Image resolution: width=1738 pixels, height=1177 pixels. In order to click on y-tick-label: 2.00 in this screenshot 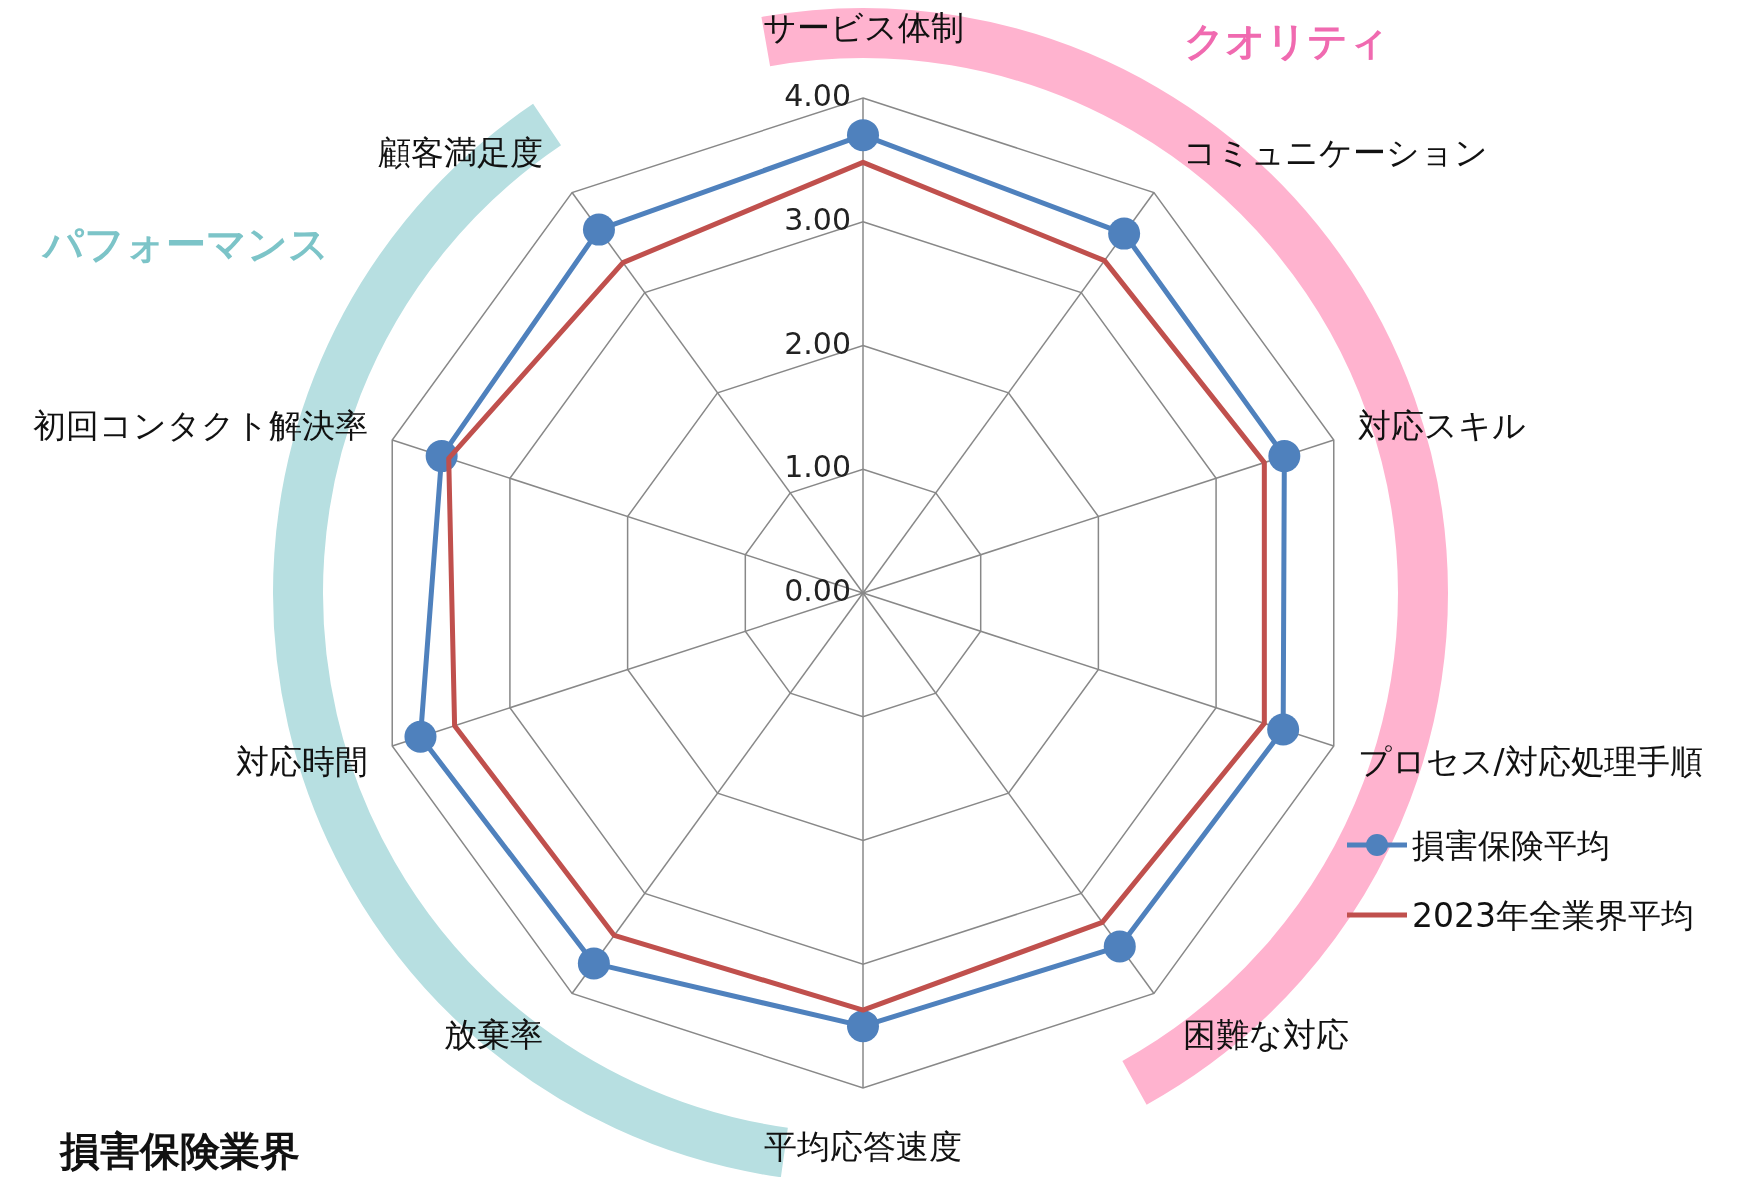, I will do `click(817, 343)`.